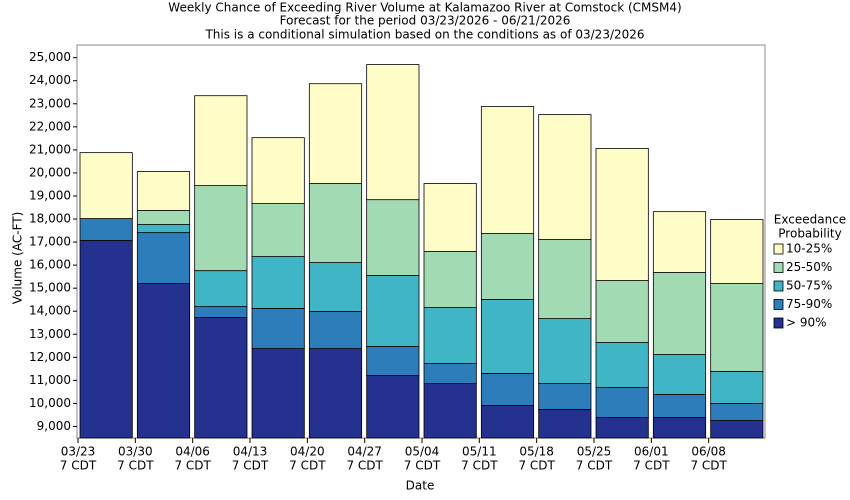  What do you see at coordinates (809, 249) in the screenshot?
I see `legend-label: 10-25%` at bounding box center [809, 249].